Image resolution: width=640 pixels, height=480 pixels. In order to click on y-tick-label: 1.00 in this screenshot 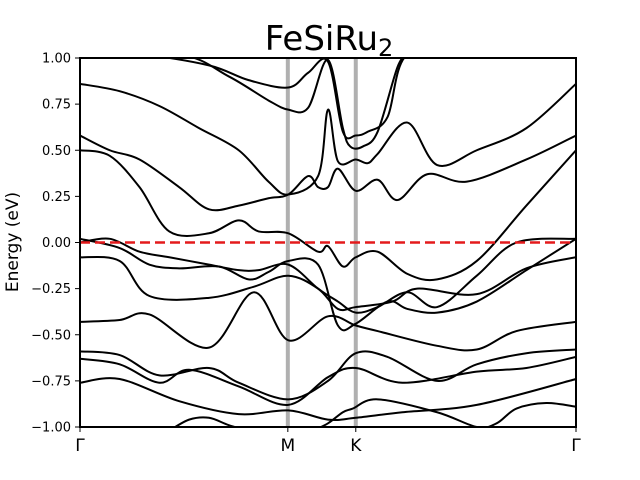, I will do `click(56, 59)`.